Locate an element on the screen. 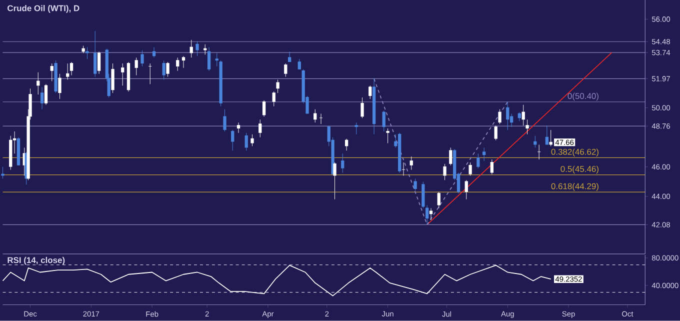 The width and height of the screenshot is (680, 321). ref-line-label: 0(50.40) is located at coordinates (583, 96).